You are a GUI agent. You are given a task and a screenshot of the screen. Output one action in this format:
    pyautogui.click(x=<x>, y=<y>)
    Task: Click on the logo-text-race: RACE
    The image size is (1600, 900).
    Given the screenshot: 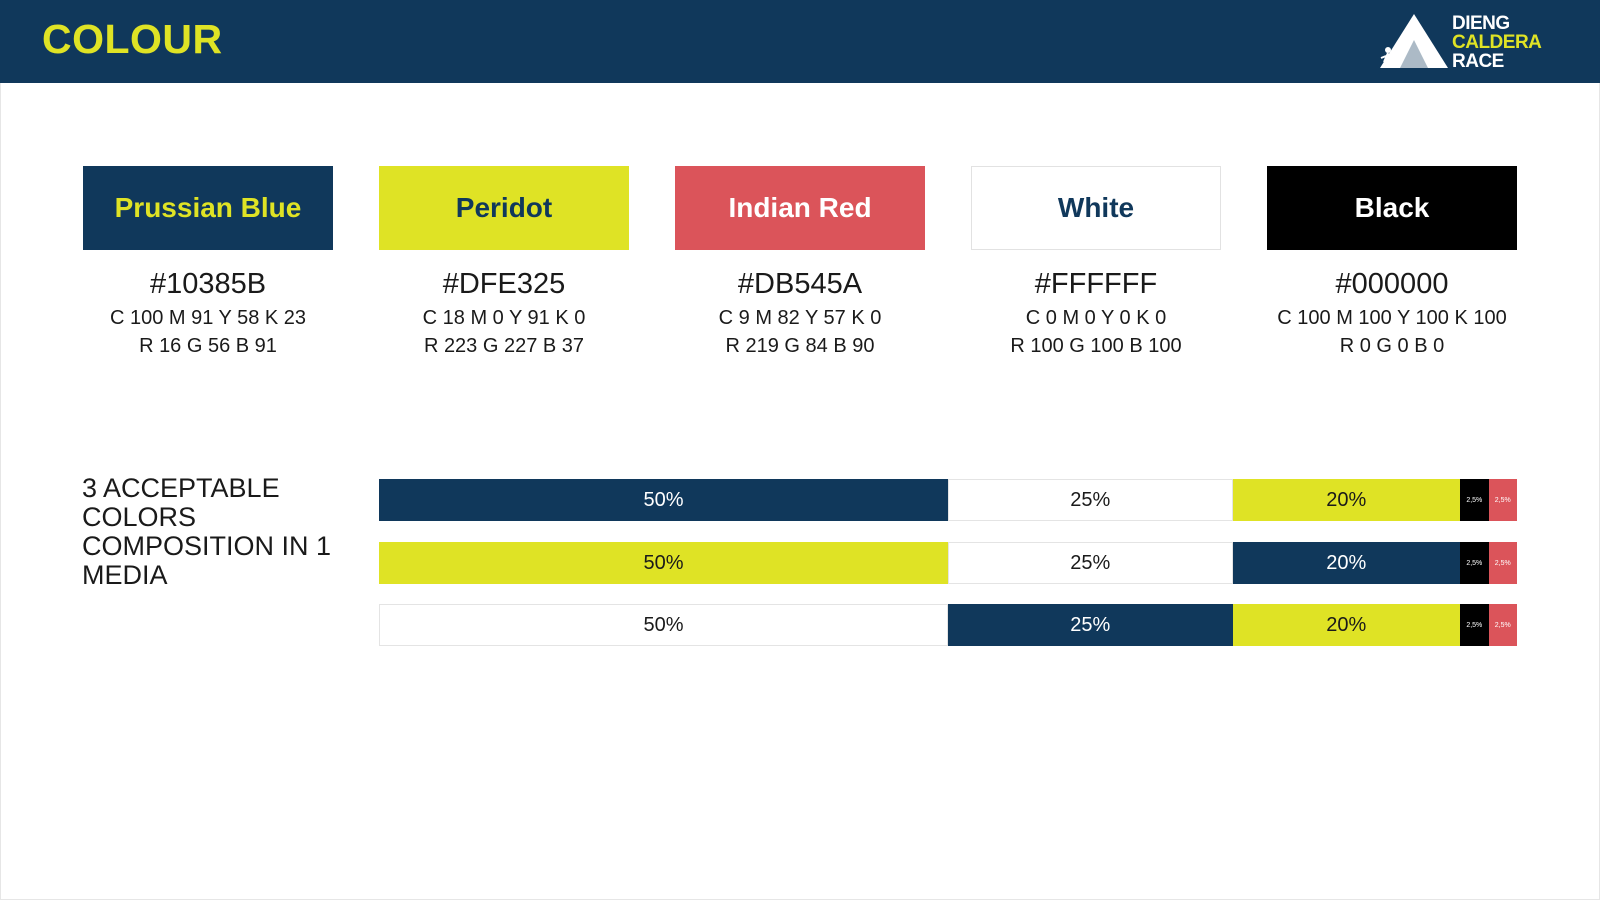 What is the action you would take?
    pyautogui.click(x=1478, y=61)
    